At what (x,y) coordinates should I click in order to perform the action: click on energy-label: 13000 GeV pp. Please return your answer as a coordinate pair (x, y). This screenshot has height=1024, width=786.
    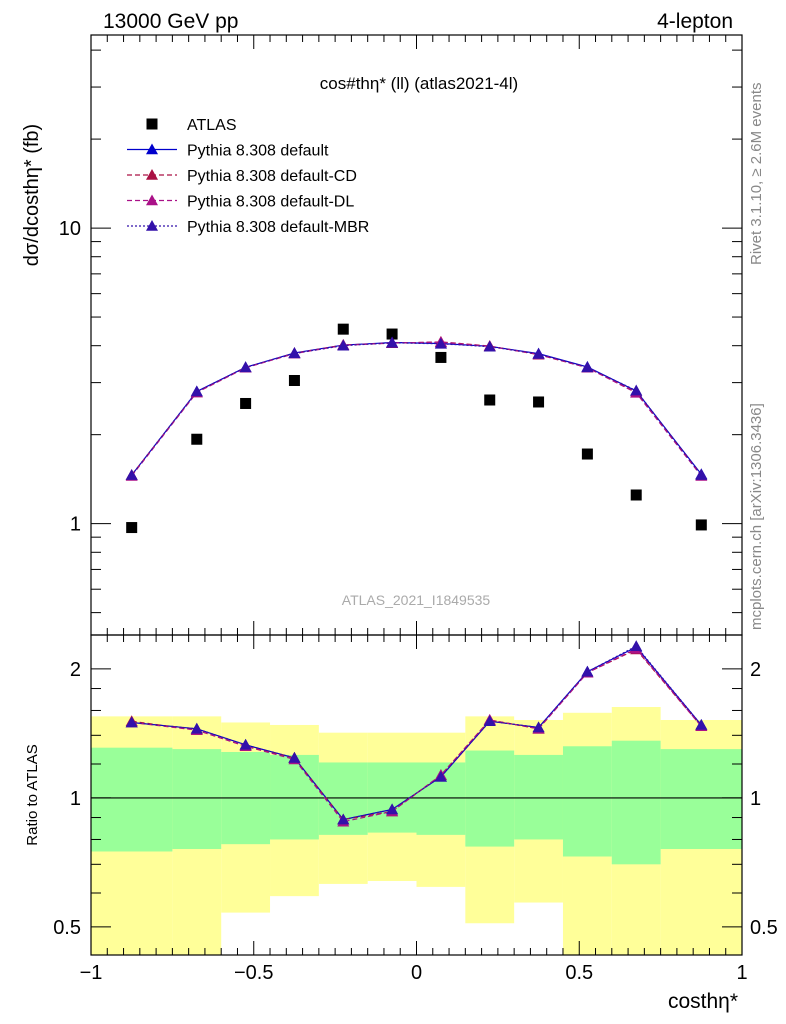
    Looking at the image, I should click on (170, 21).